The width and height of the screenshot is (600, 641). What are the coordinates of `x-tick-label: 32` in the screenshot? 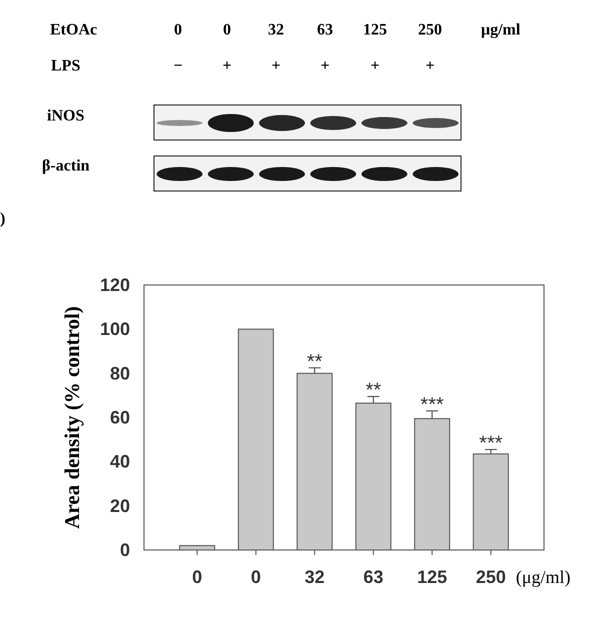 It's located at (314, 577).